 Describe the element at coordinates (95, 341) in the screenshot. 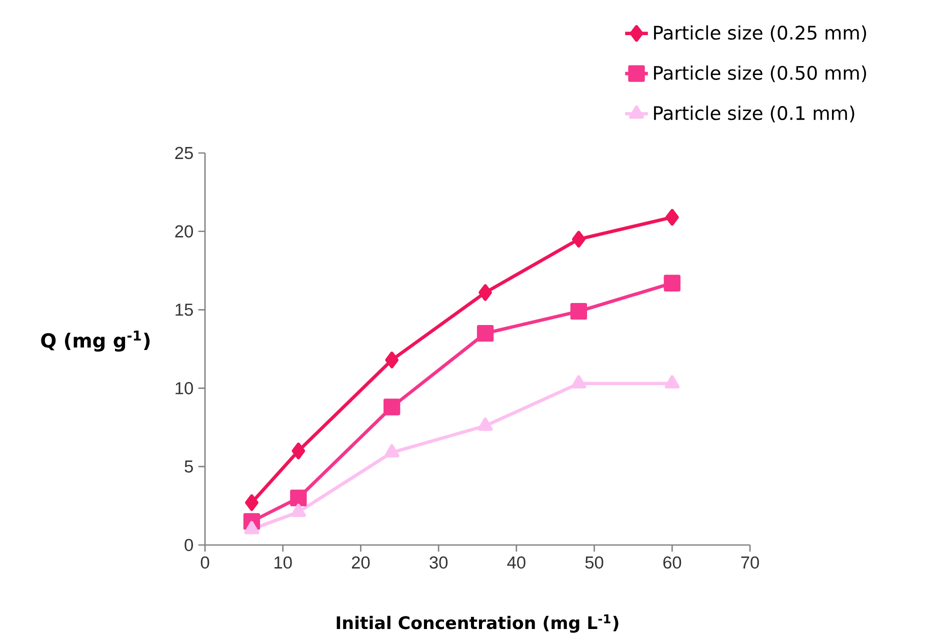

I see `y-axis-title: Q (mg g$^{-1}$)` at that location.